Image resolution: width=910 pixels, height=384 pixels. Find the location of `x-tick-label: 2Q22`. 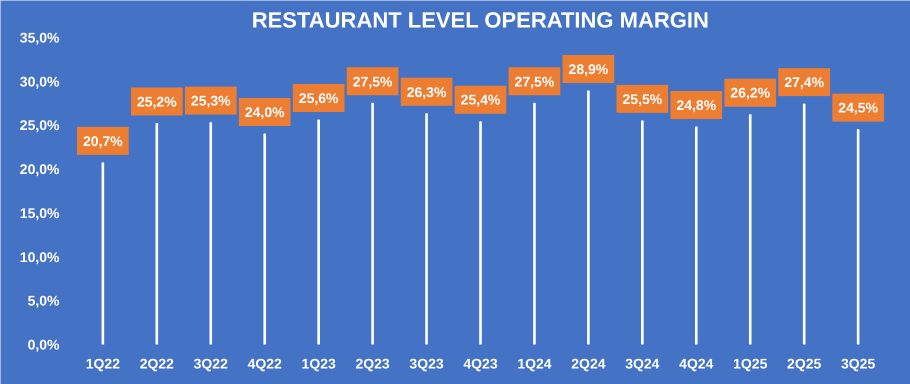

x-tick-label: 2Q22 is located at coordinates (157, 364).